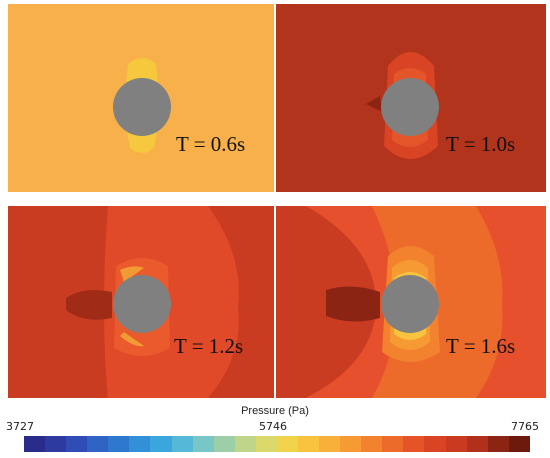  What do you see at coordinates (481, 346) in the screenshot?
I see `time-label: T = 1.6s` at bounding box center [481, 346].